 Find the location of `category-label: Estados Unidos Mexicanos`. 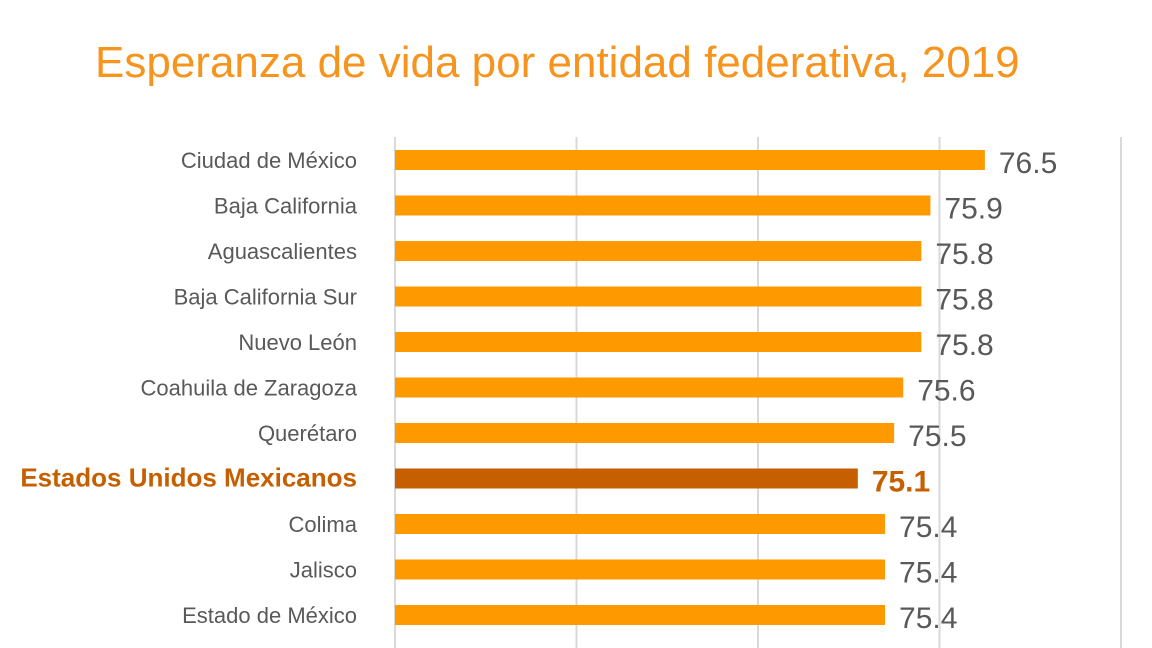

category-label: Estados Unidos Mexicanos is located at coordinates (188, 478).